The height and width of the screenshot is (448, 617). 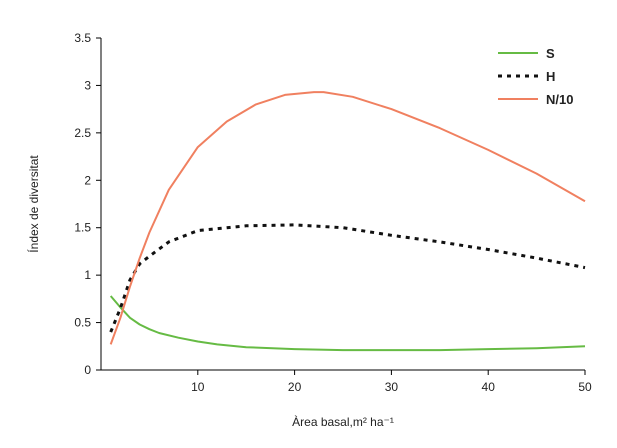 What do you see at coordinates (87, 370) in the screenshot?
I see `y-tick-label: 0` at bounding box center [87, 370].